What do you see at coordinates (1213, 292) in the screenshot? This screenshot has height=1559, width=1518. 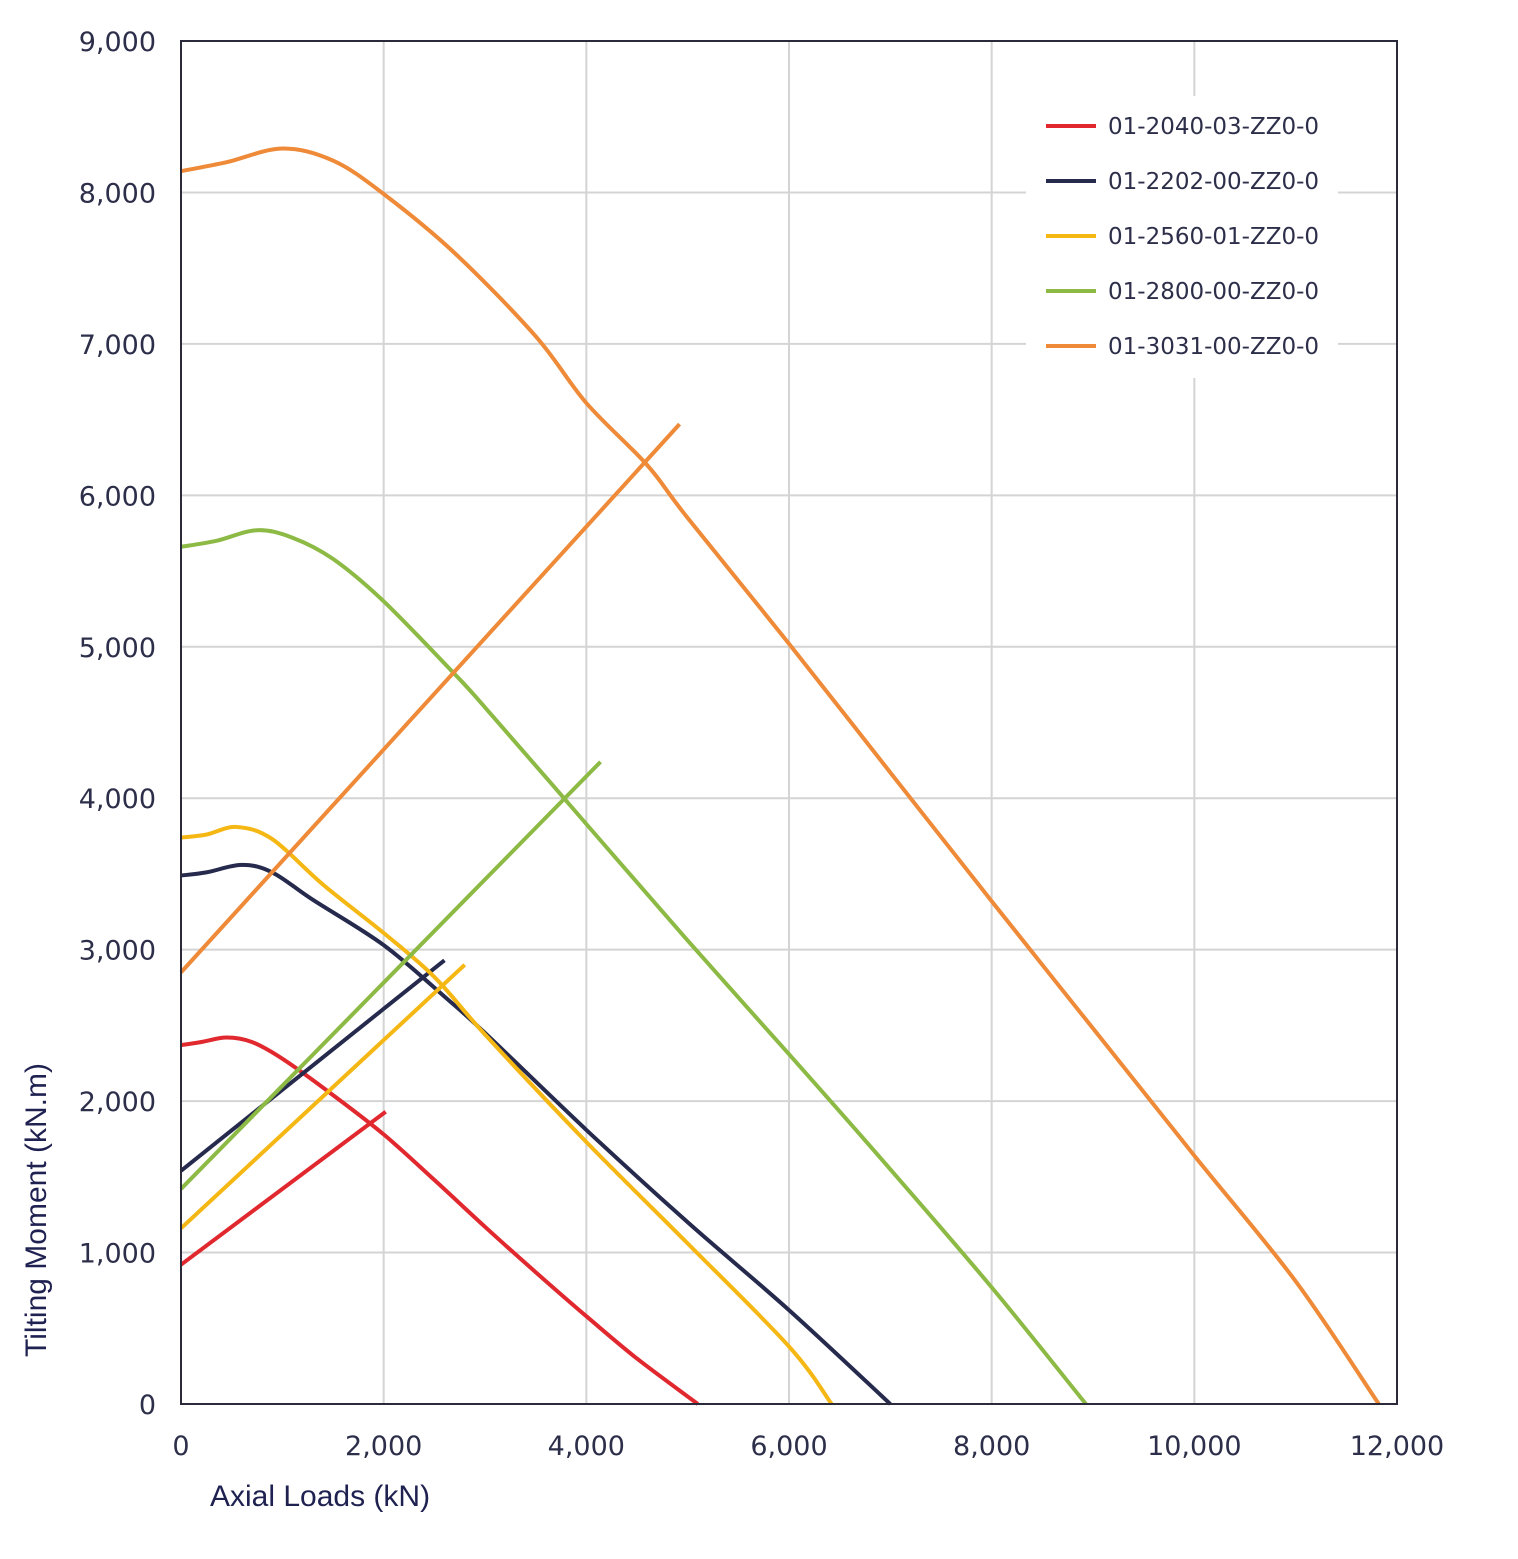 I see `legend-label: 01-2800-00-ZZ0-0` at bounding box center [1213, 292].